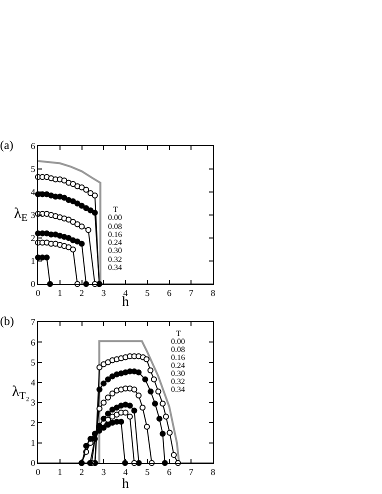  Describe the element at coordinates (33, 322) in the screenshot. I see `y-tick-label: 7` at that location.